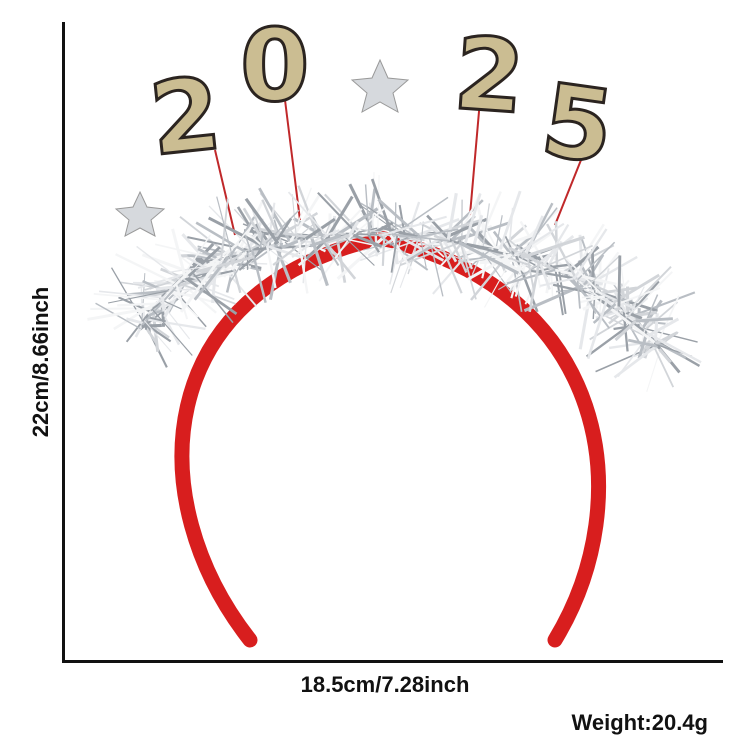 This screenshot has width=750, height=750. What do you see at coordinates (577, 124) in the screenshot?
I see `svg-text: 5` at bounding box center [577, 124].